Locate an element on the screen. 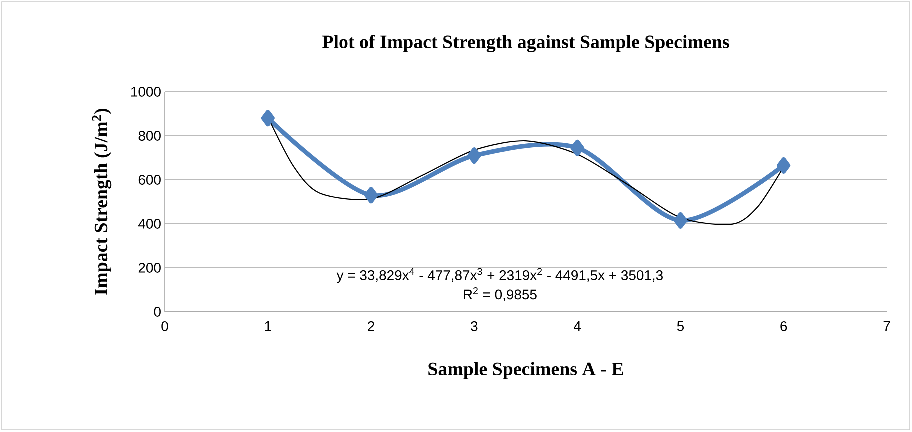 The height and width of the screenshot is (432, 912). x-tick-label: 0 is located at coordinates (165, 327).